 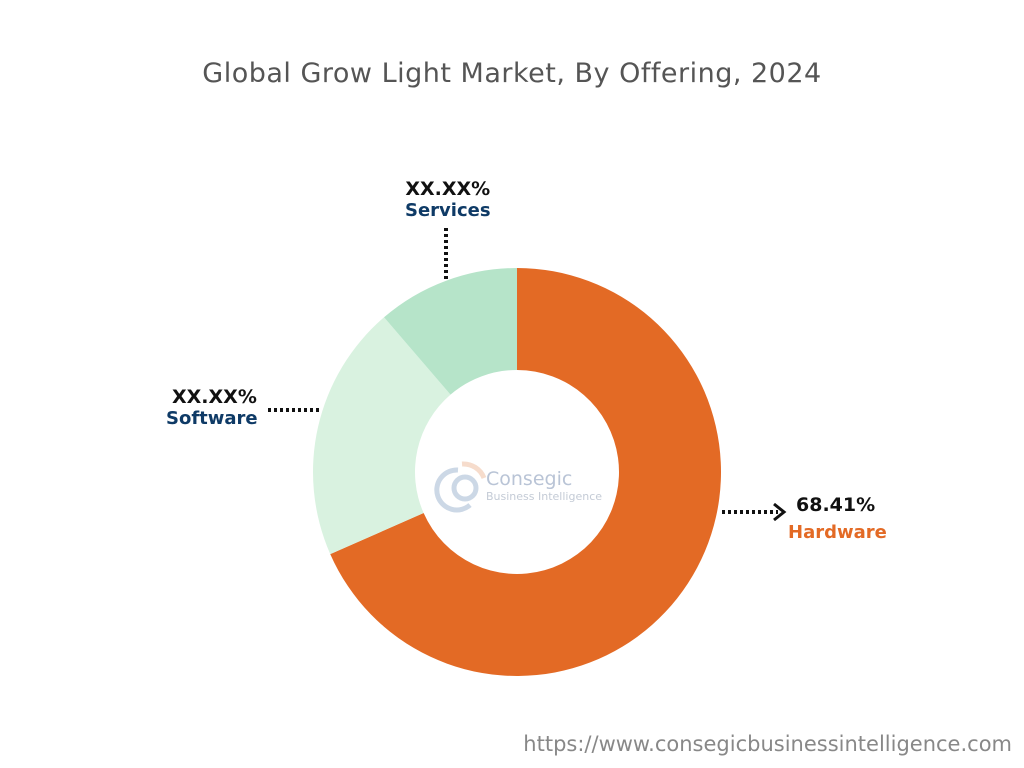 What do you see at coordinates (780, 512) in the screenshot?
I see `hardware-arrow-icon` at bounding box center [780, 512].